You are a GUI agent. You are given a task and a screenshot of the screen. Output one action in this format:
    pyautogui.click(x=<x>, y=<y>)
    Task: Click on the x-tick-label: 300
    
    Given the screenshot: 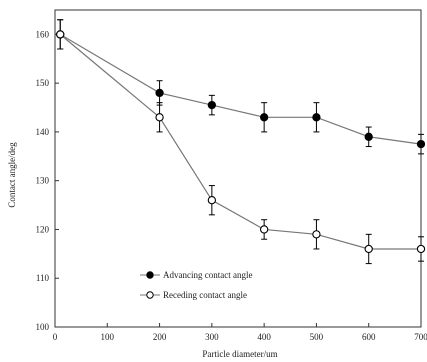 What is the action you would take?
    pyautogui.click(x=212, y=337)
    